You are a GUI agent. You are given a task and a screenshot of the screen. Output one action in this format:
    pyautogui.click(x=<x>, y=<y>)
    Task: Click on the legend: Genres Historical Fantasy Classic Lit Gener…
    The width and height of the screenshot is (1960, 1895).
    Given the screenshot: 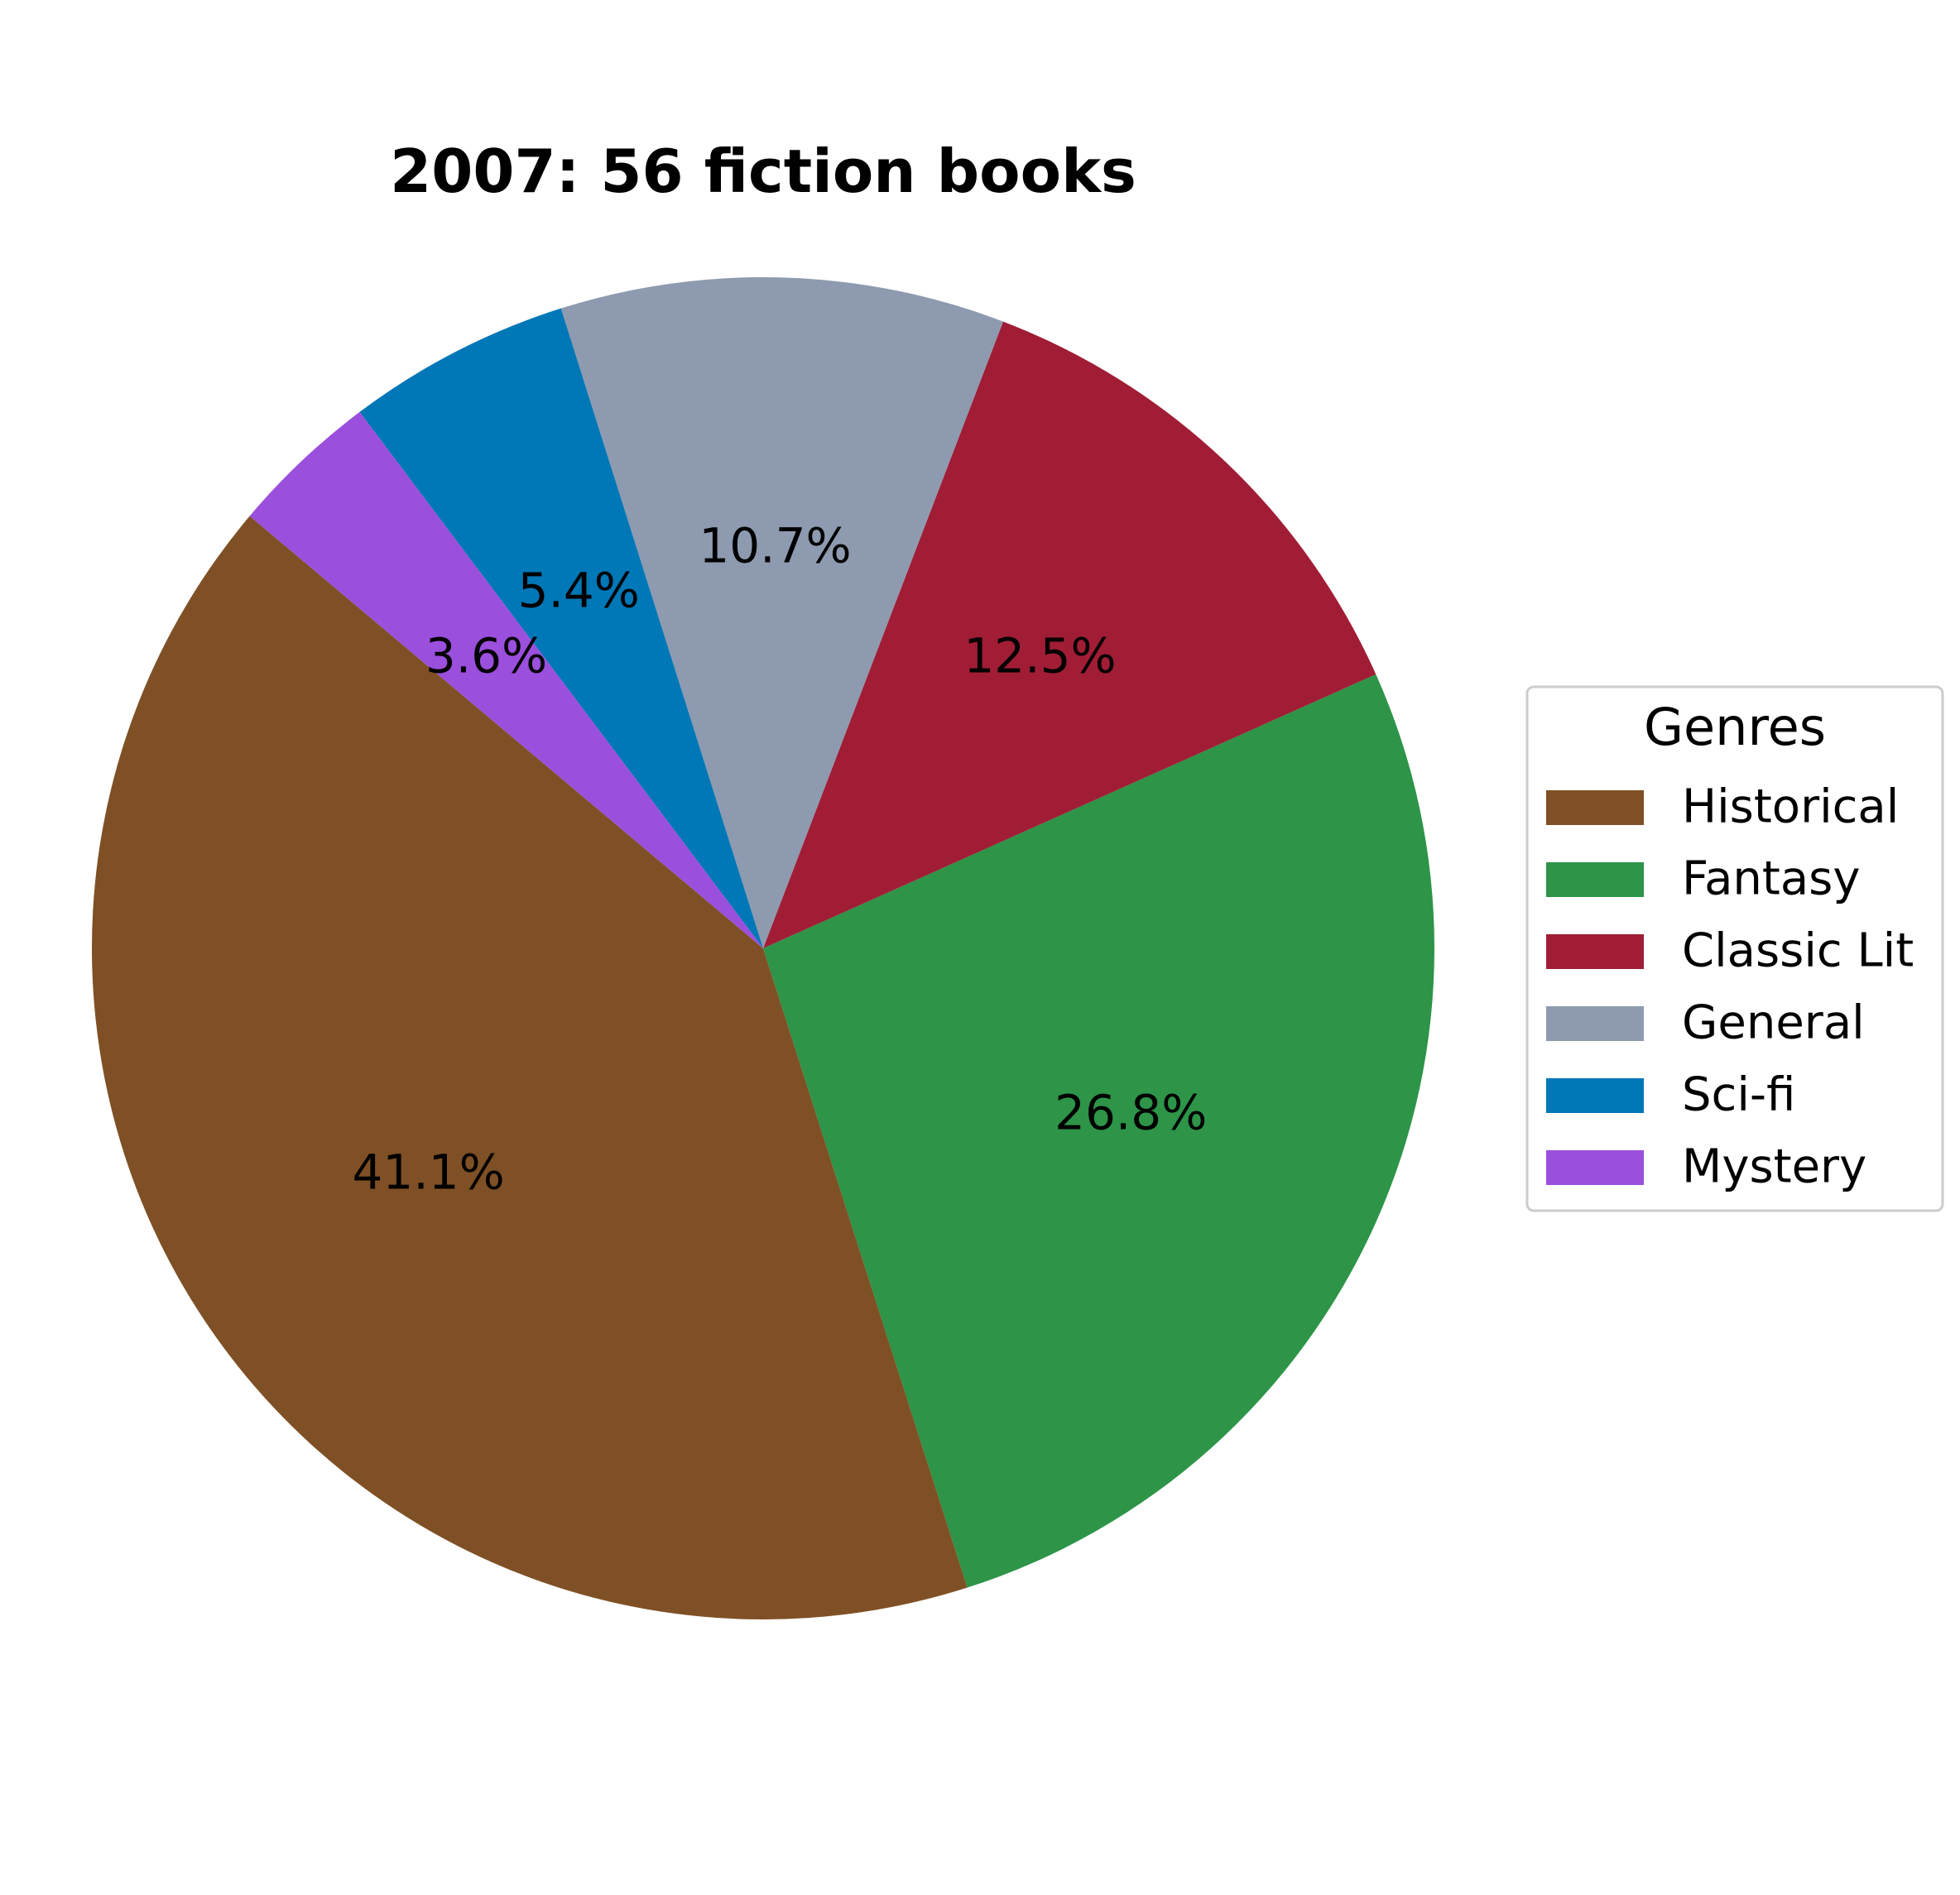 What is the action you would take?
    pyautogui.click(x=1734, y=948)
    